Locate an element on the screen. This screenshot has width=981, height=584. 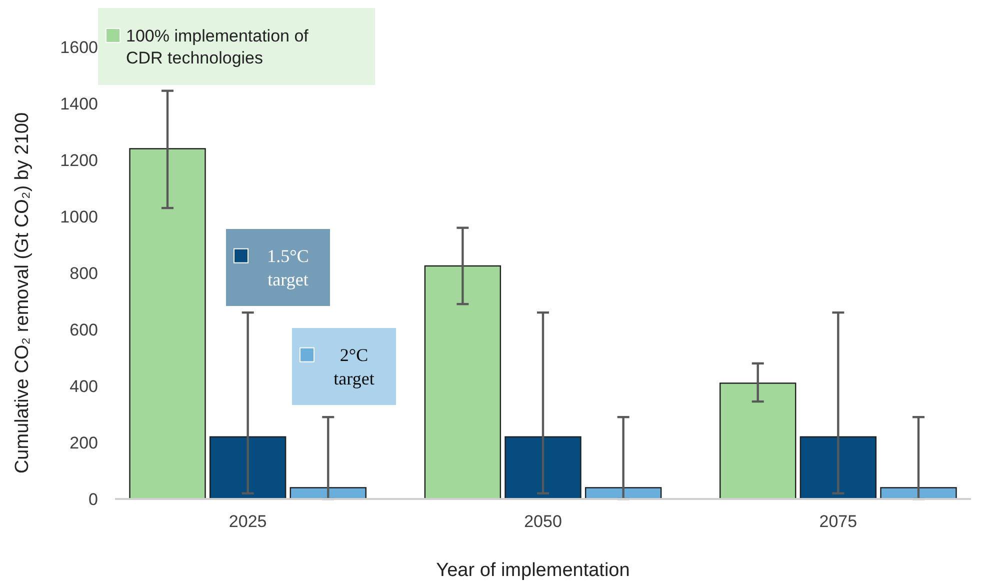
y-axis-title: Cumulative CO₂ removal (Gt CO₂) by 2100 is located at coordinates (22, 293).